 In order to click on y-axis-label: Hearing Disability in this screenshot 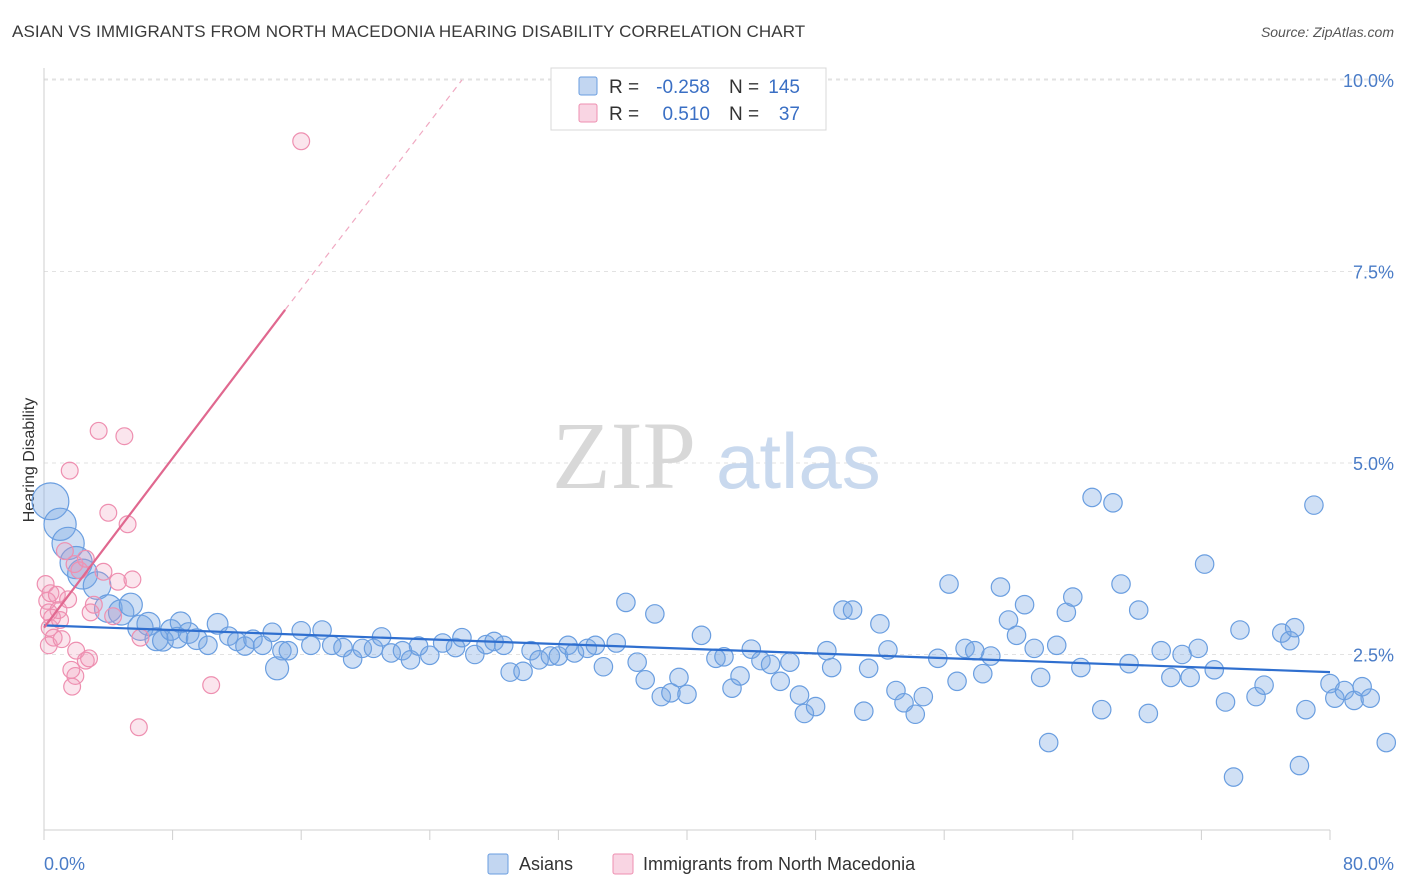, I will do `click(29, 460)`.